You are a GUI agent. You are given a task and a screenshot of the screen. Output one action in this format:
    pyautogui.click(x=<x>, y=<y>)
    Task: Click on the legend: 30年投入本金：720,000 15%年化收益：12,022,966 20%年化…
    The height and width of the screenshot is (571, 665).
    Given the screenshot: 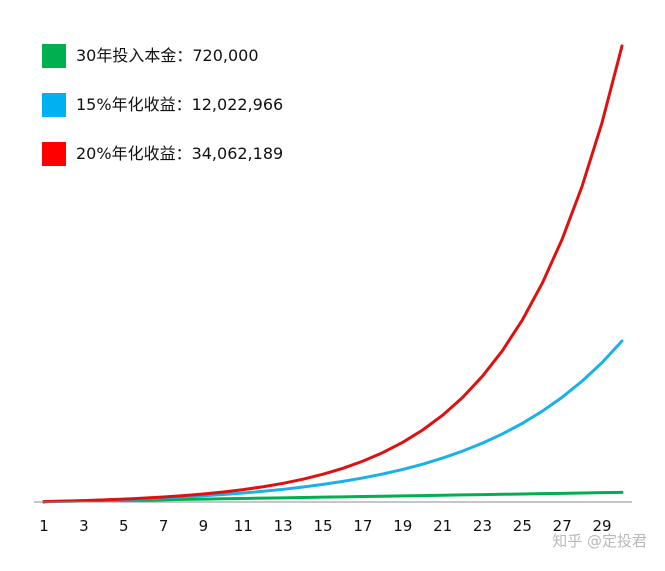 What is the action you would take?
    pyautogui.click(x=162, y=117)
    